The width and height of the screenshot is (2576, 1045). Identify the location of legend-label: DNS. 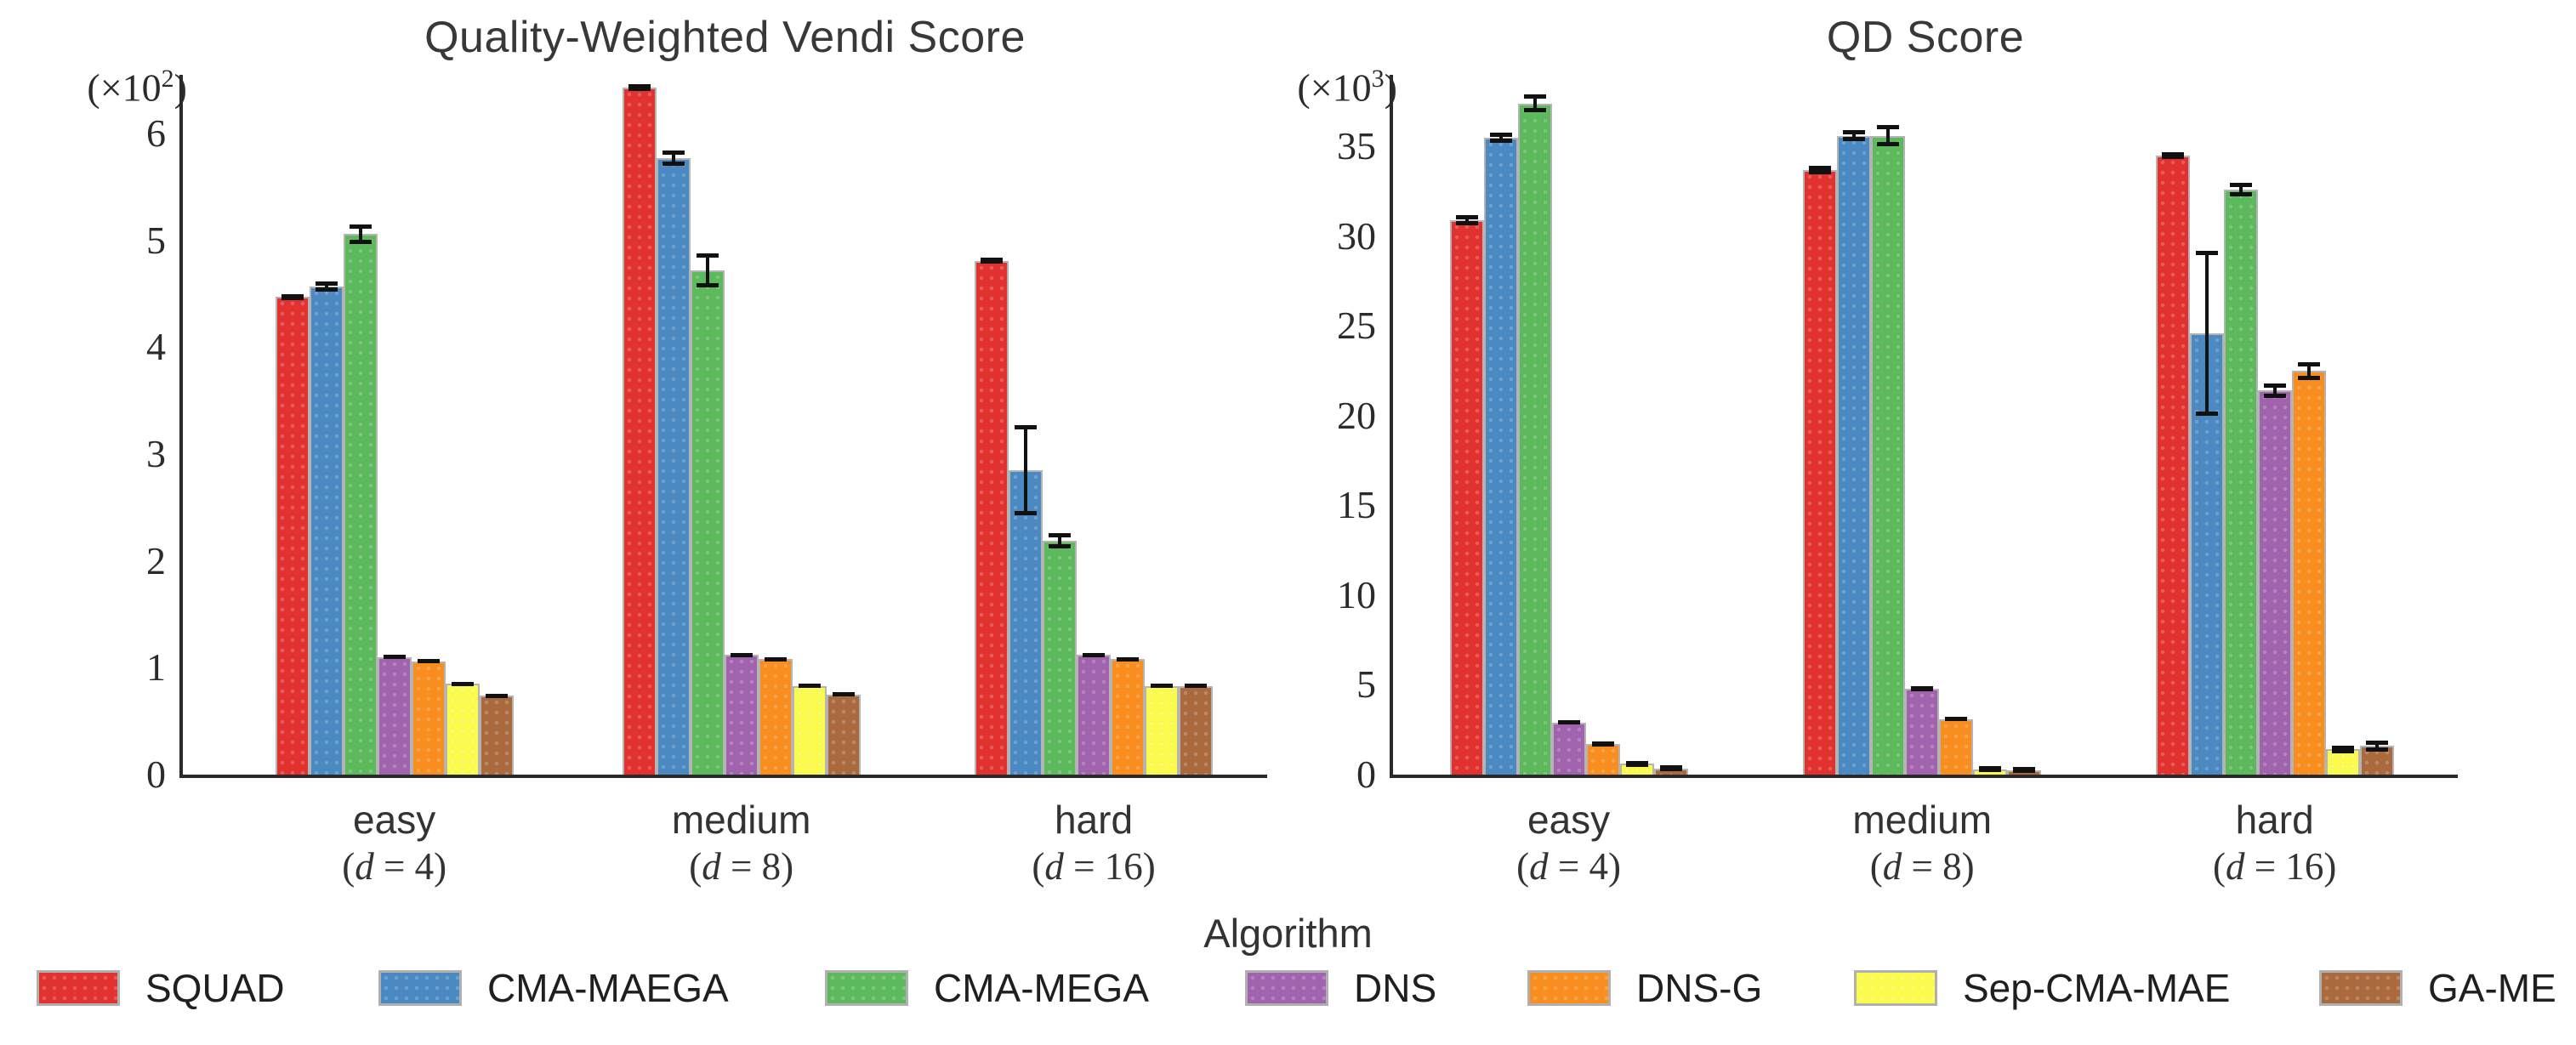
(1395, 988).